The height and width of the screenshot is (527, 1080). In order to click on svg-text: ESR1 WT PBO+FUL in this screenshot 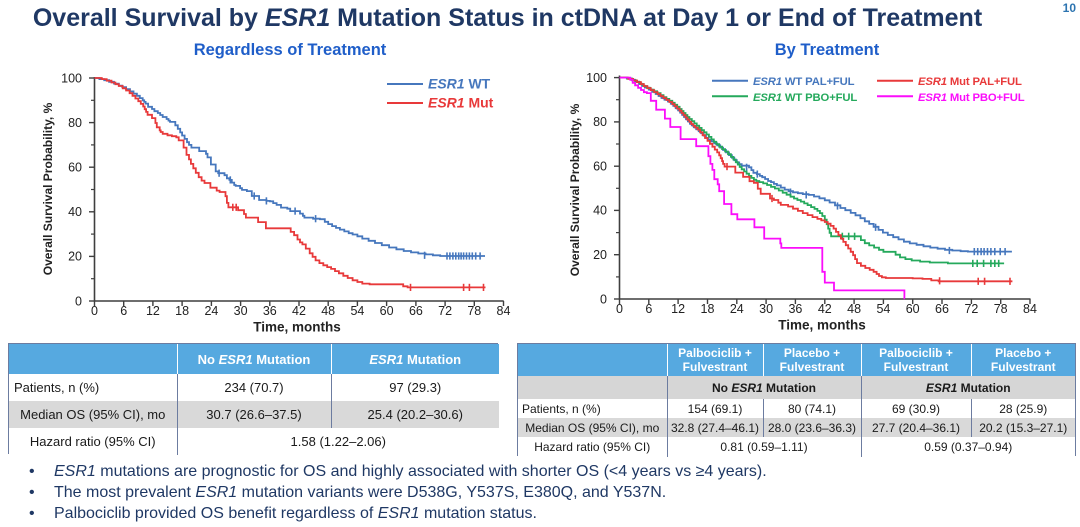, I will do `click(805, 98)`.